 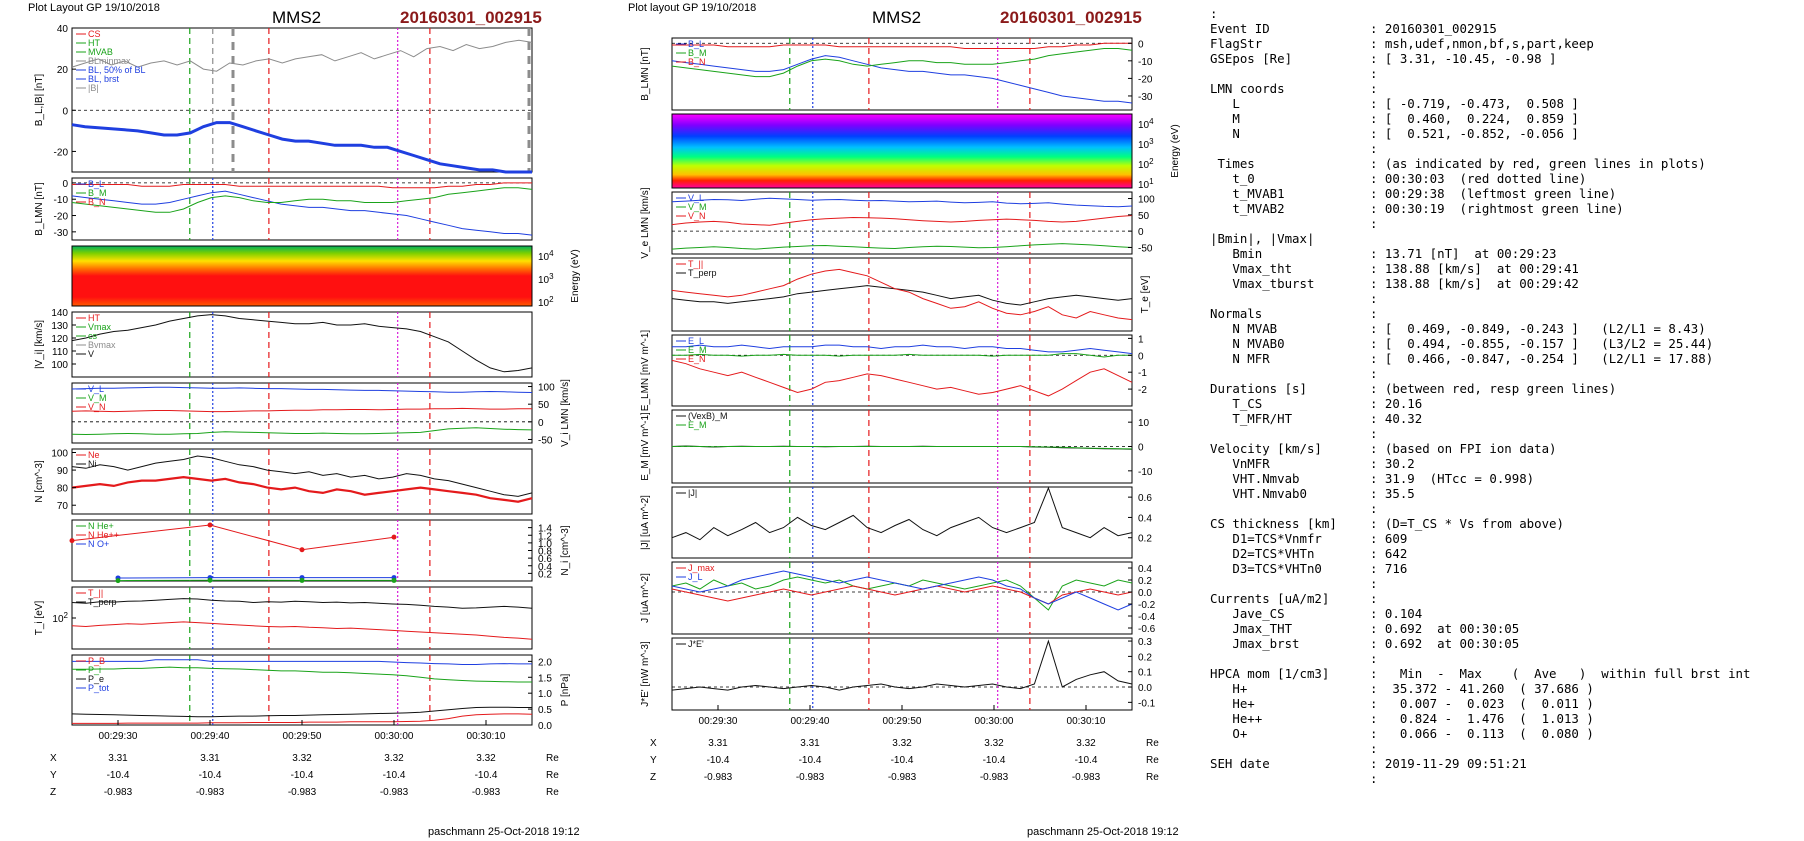 I want to click on left-panel-9-ytick-2: 1.0, so click(x=545, y=694).